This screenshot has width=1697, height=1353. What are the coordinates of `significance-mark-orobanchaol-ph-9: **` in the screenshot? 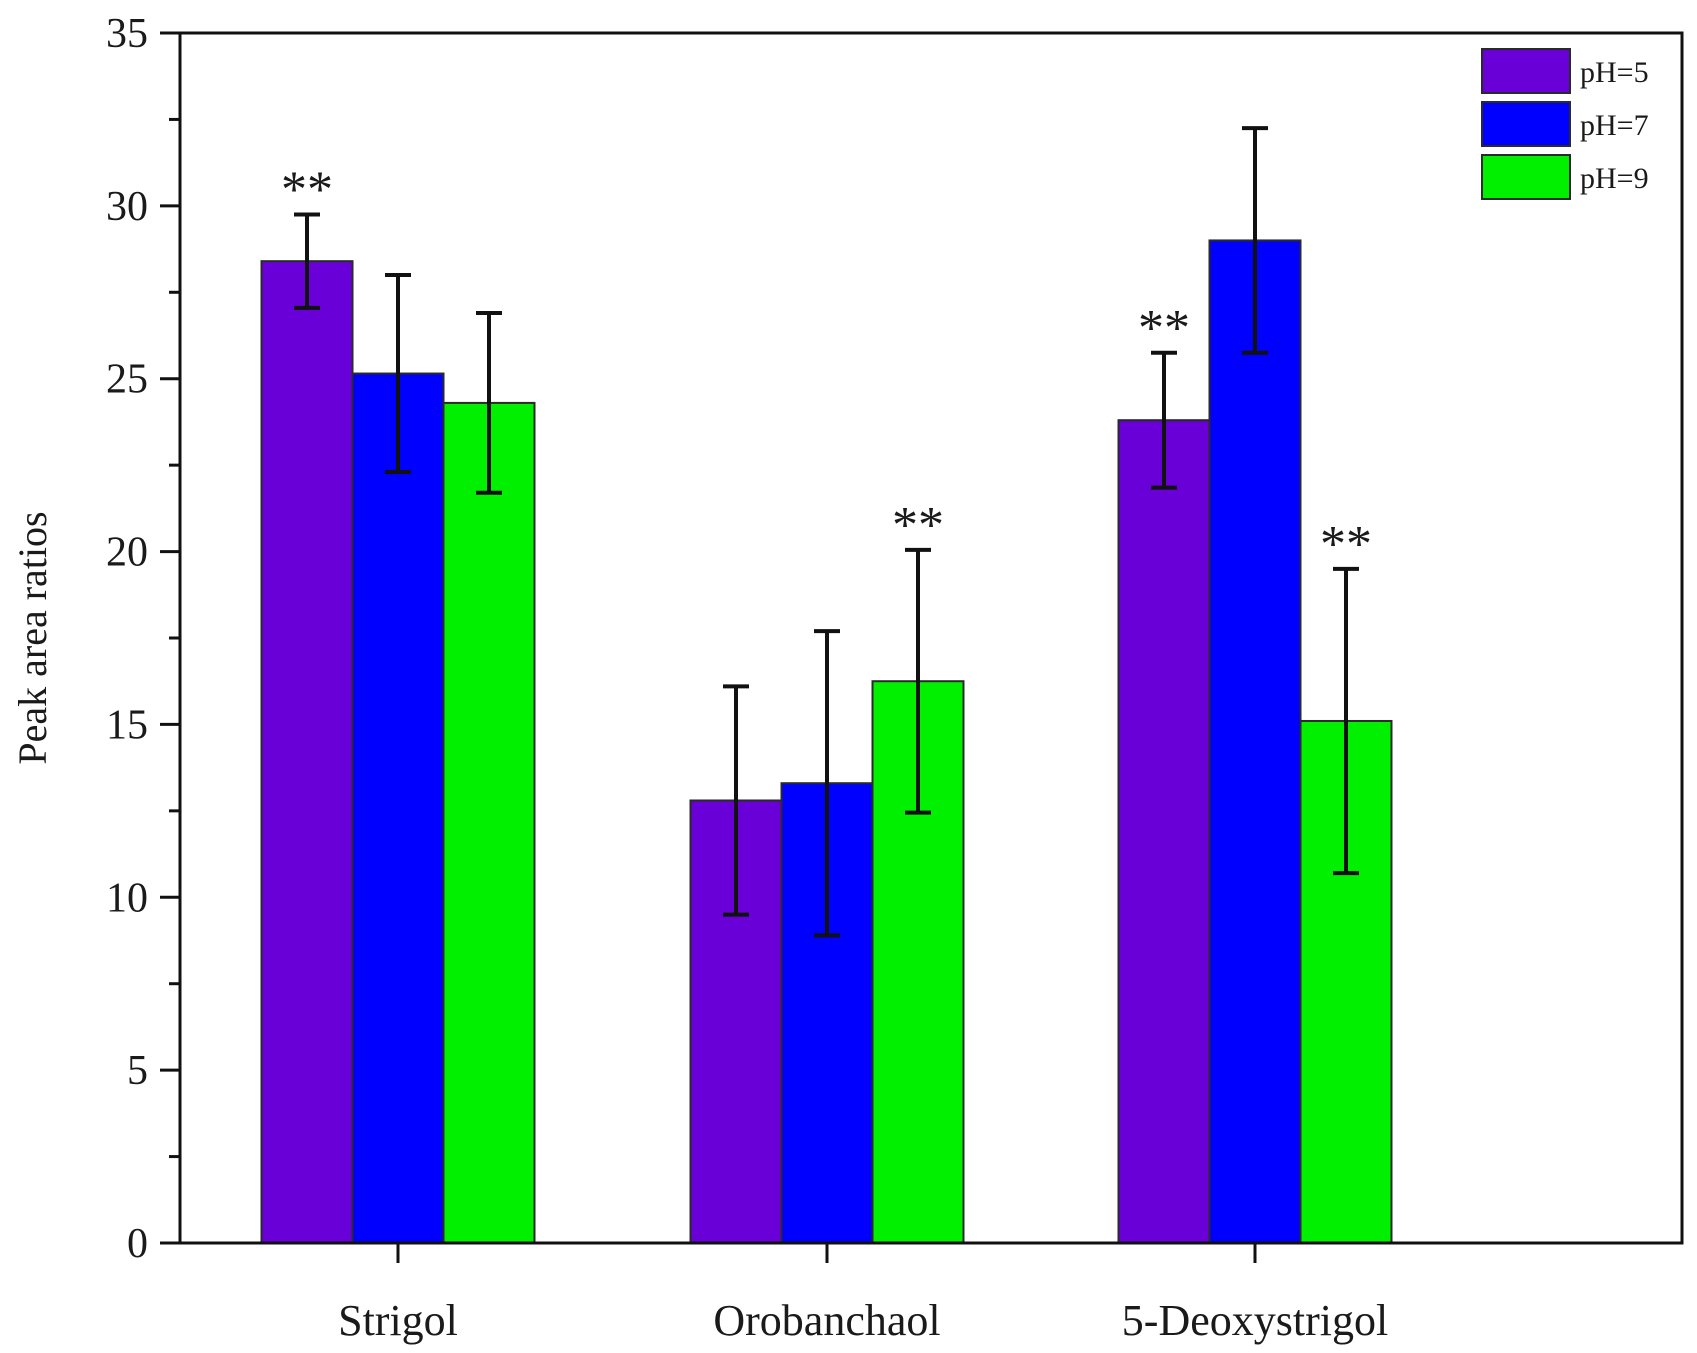 It's located at (918, 525).